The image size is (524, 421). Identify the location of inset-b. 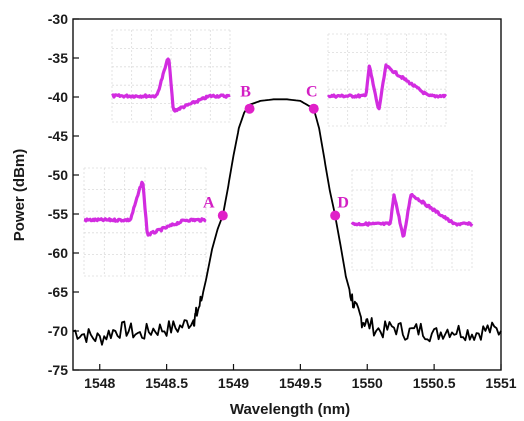
(171, 76).